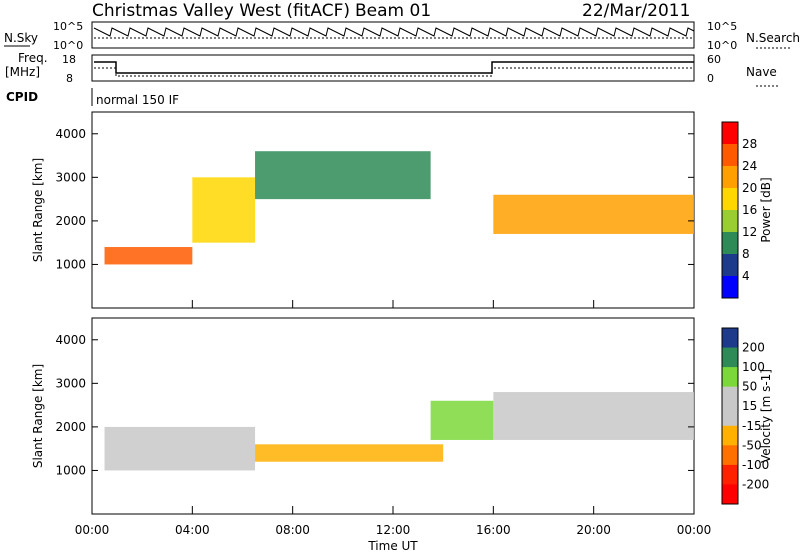 This screenshot has width=800, height=554. Describe the element at coordinates (137, 100) in the screenshot. I see `cpid-value: normal 150 IF` at that location.